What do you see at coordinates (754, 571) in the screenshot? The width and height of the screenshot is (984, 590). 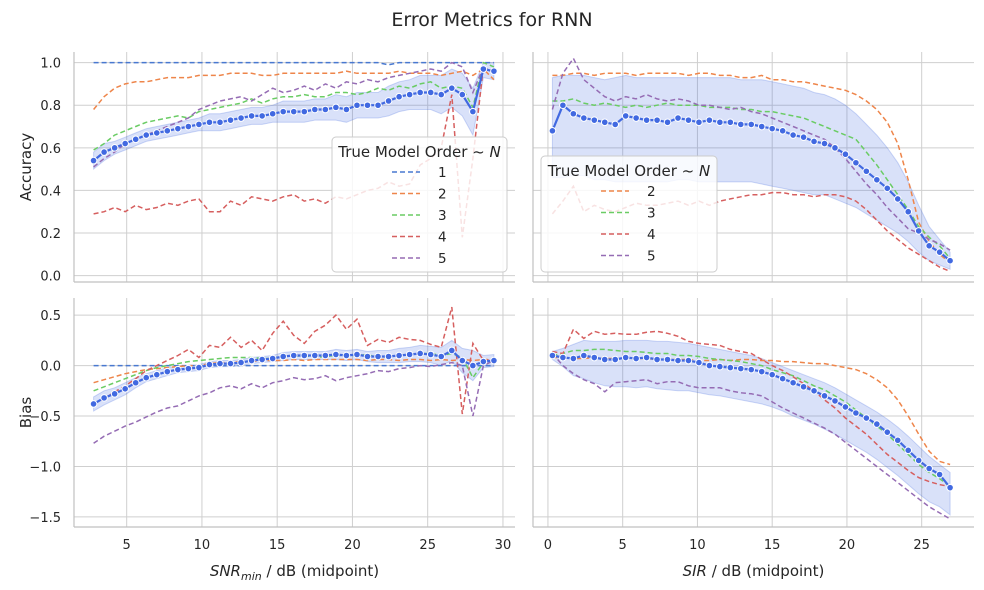 I see `x-axis-label: SIR / dB (midpoint)` at bounding box center [754, 571].